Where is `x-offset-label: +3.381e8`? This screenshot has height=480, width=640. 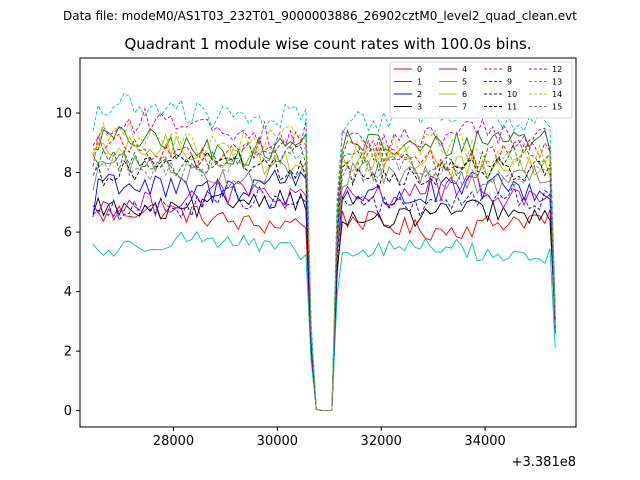 x-offset-label: +3.381e8 is located at coordinates (544, 462).